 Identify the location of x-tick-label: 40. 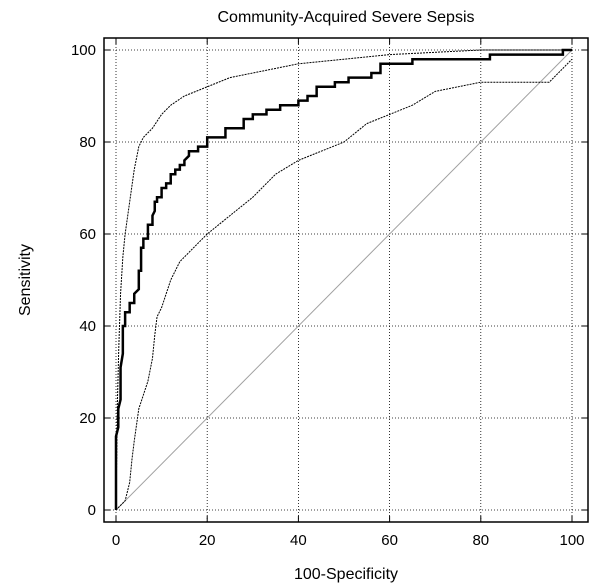
(298, 540).